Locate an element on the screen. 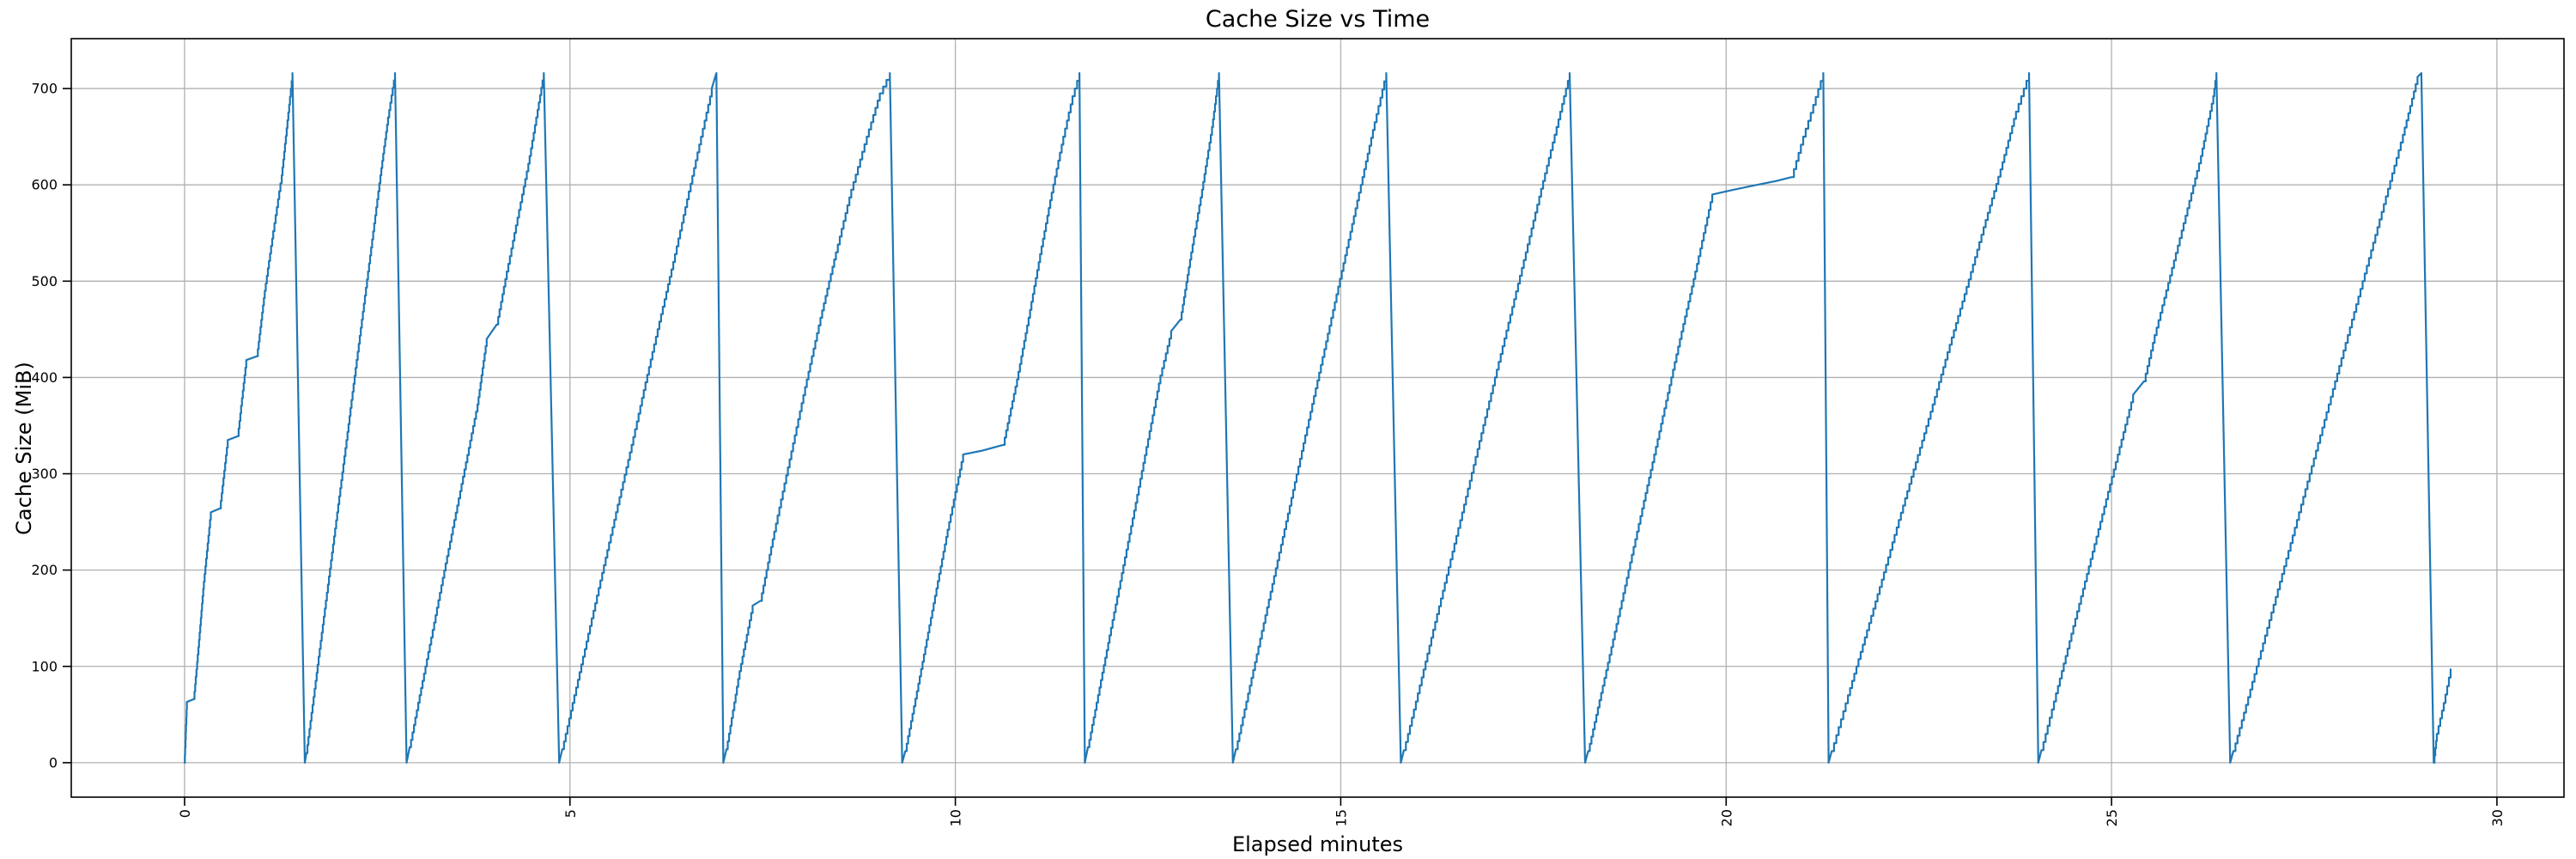 The width and height of the screenshot is (2576, 859). x-tick-label: 30 is located at coordinates (2497, 817).